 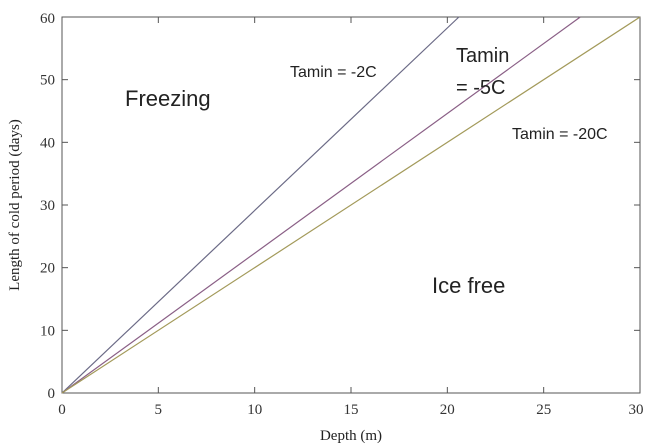 What do you see at coordinates (560, 134) in the screenshot?
I see `series-3-annotation: Tamin = -20C` at bounding box center [560, 134].